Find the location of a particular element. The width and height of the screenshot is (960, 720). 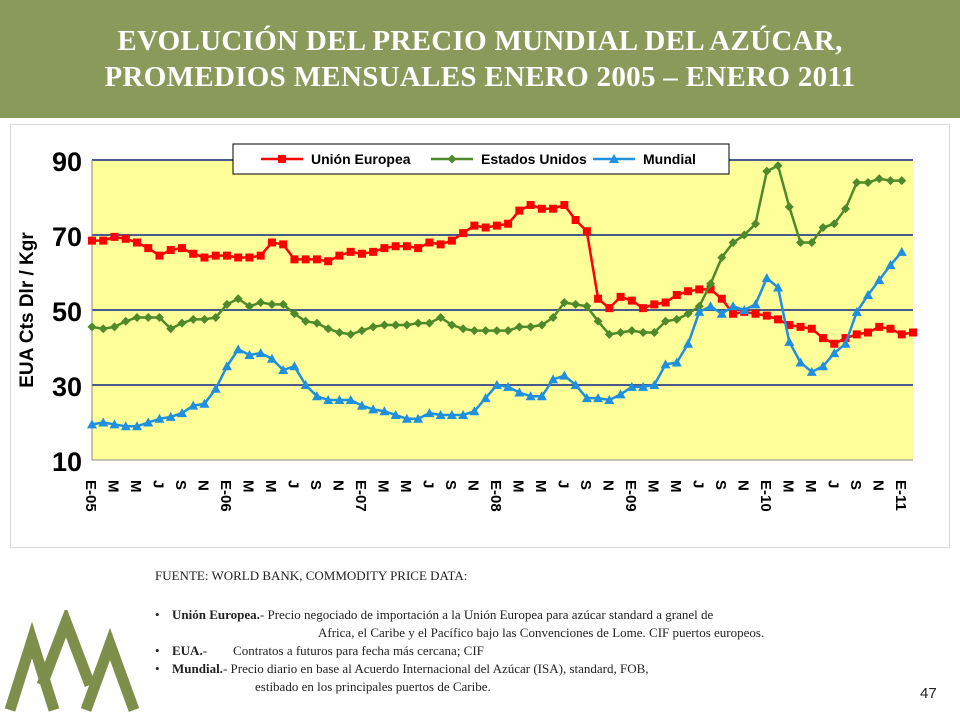

mountains-logo is located at coordinates (72, 661).